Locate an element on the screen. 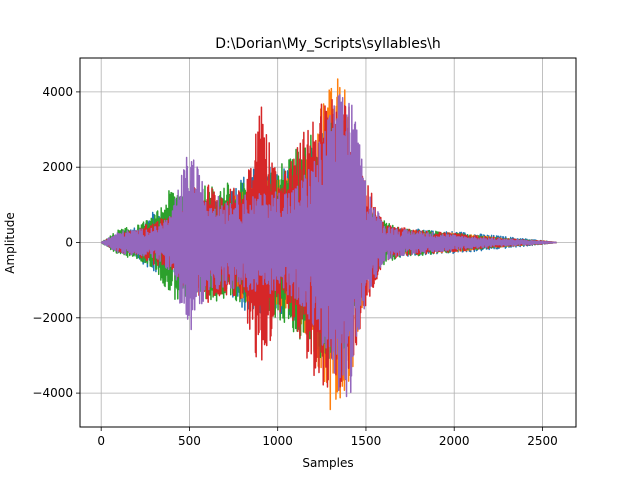  x-tick-label: 1000 is located at coordinates (277, 441).